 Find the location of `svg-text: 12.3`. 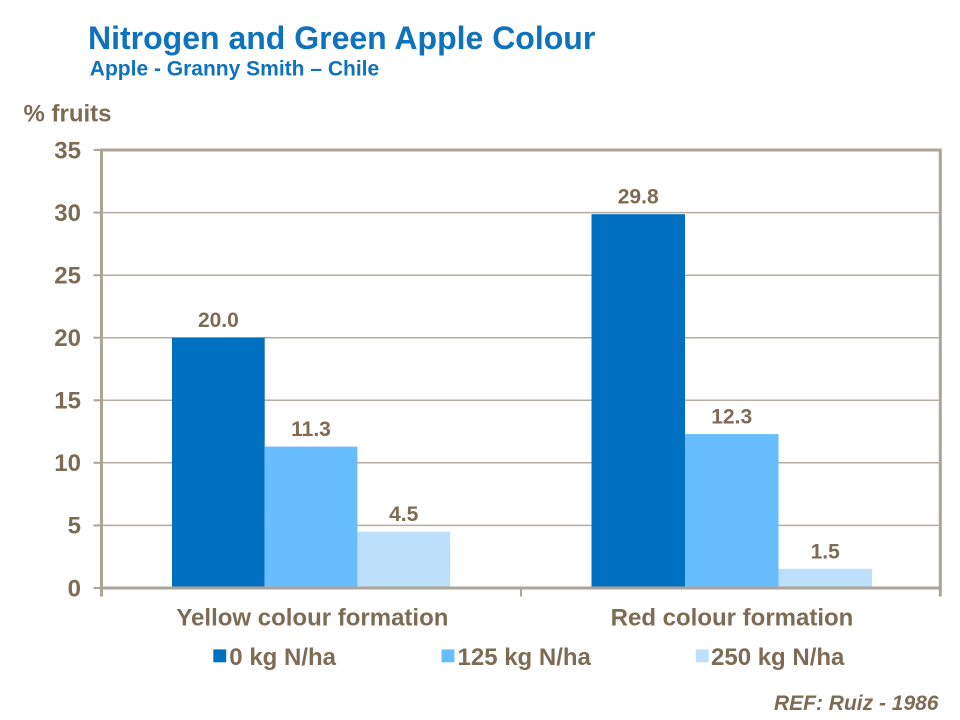

svg-text: 12.3 is located at coordinates (731, 416).